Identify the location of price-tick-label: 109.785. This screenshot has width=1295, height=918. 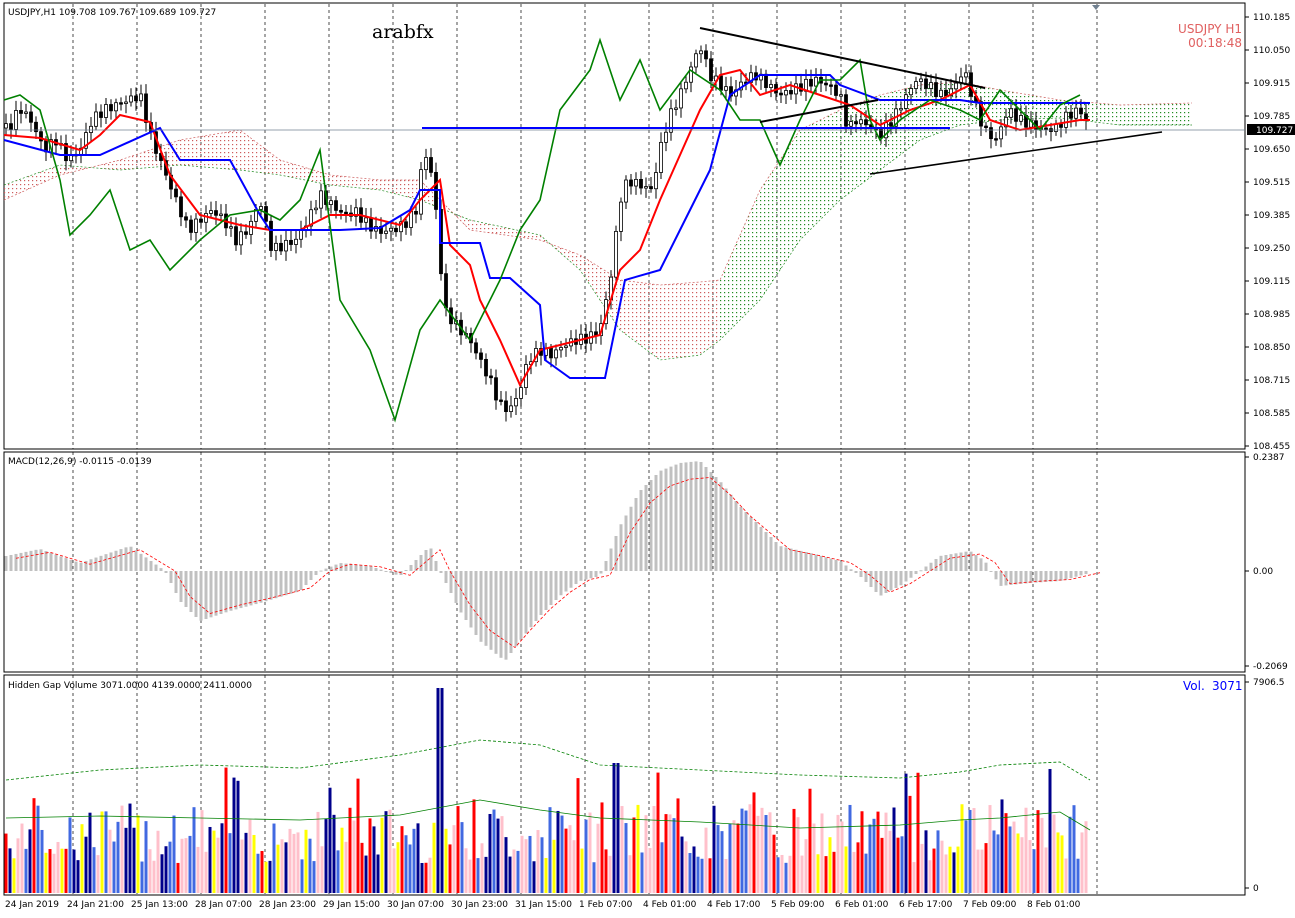
(1271, 117).